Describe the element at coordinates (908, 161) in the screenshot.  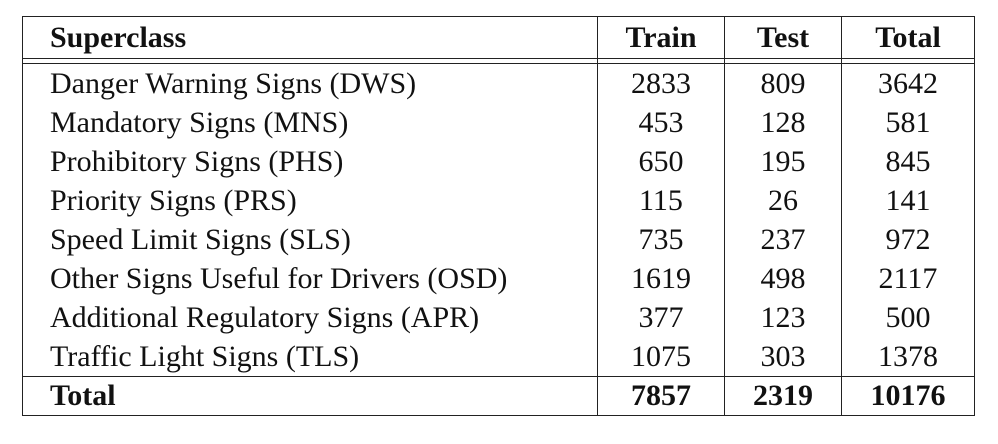
I see `row-total: 845` at that location.